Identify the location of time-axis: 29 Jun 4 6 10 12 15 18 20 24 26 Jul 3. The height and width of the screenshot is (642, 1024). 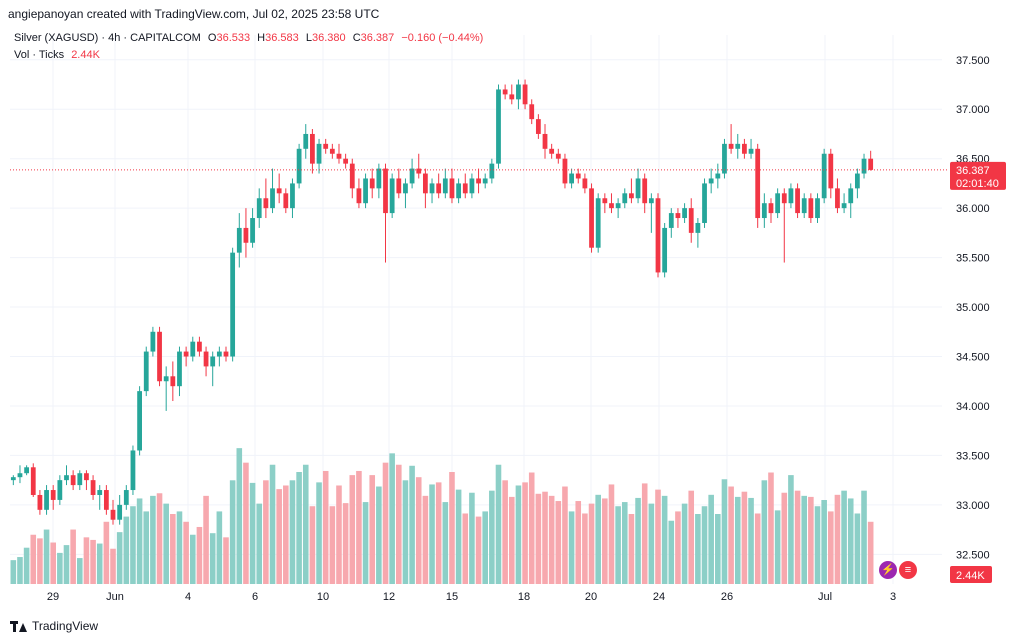
(471, 597).